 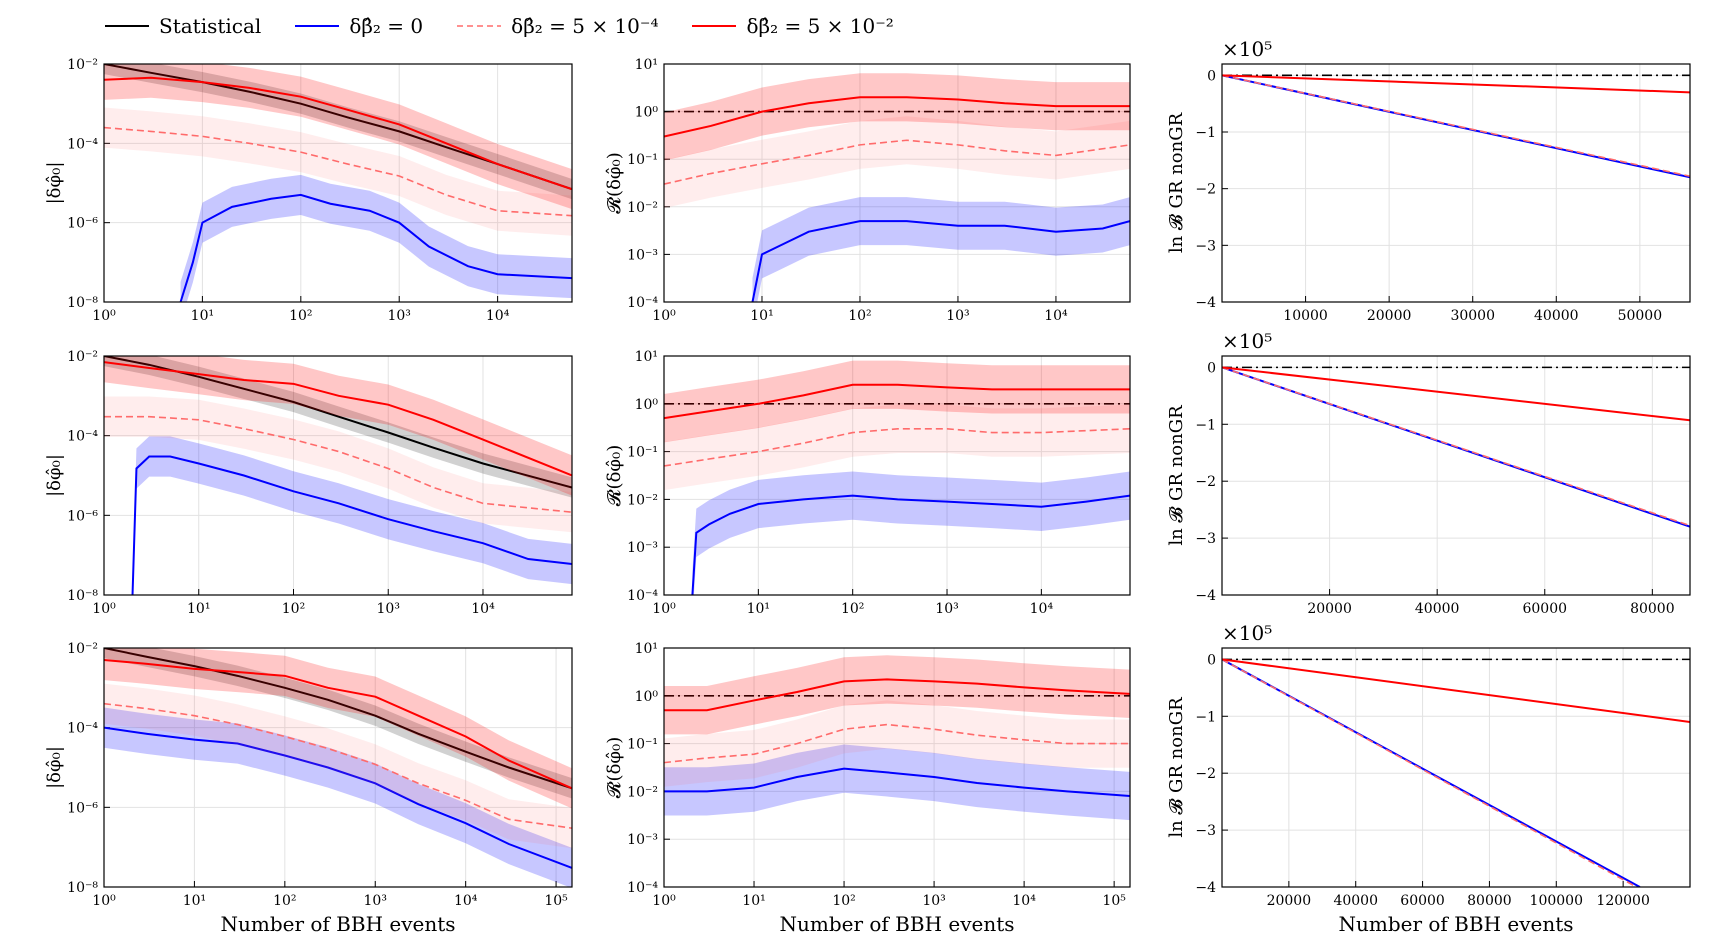 What do you see at coordinates (642, 840) in the screenshot?
I see `y-tick-label: 10⁻³` at bounding box center [642, 840].